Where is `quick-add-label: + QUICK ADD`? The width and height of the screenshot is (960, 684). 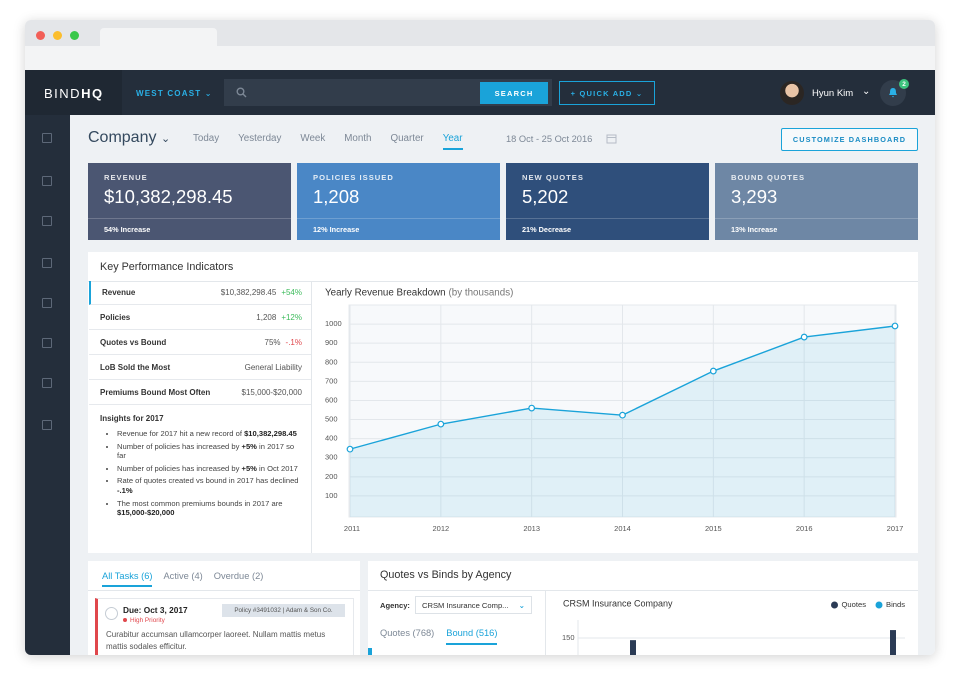 quick-add-label: + QUICK ADD is located at coordinates (601, 93).